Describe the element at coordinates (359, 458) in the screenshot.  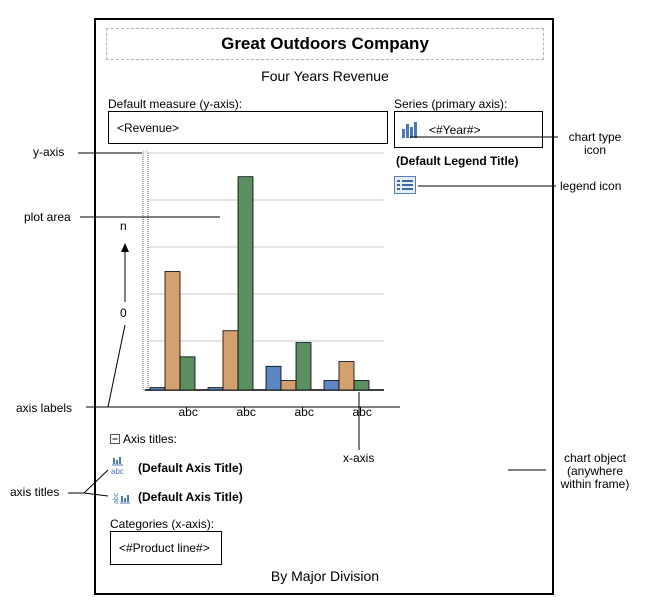
I see `callout-x-axis: x-axis` at that location.